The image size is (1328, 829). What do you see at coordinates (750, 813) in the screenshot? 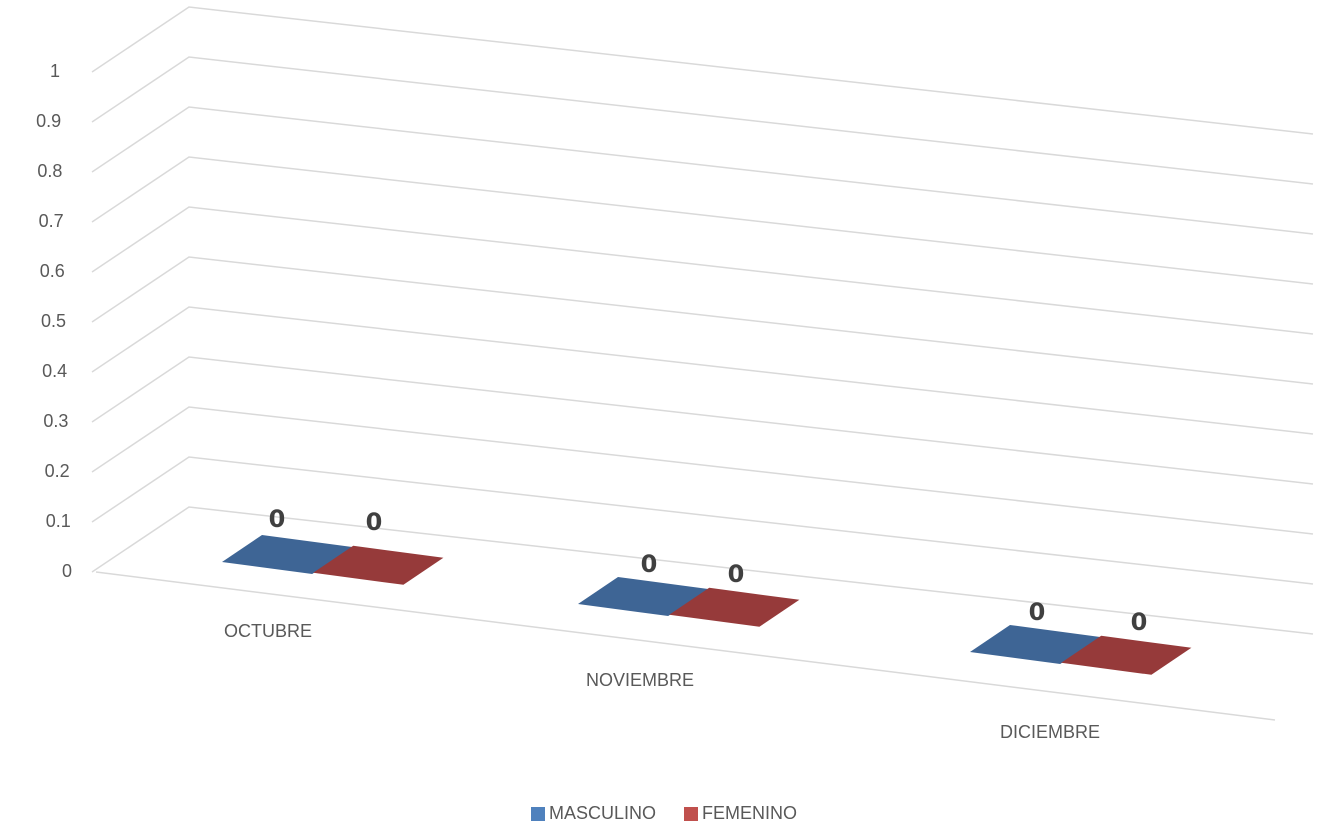
I see `legend-label-femenino: FEMENINO` at bounding box center [750, 813].